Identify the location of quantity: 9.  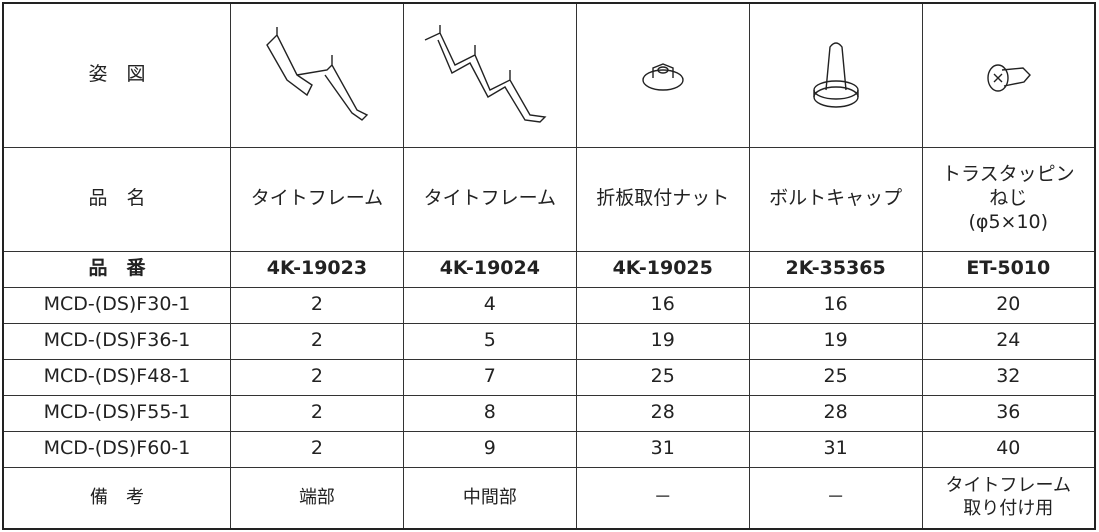
(489, 449).